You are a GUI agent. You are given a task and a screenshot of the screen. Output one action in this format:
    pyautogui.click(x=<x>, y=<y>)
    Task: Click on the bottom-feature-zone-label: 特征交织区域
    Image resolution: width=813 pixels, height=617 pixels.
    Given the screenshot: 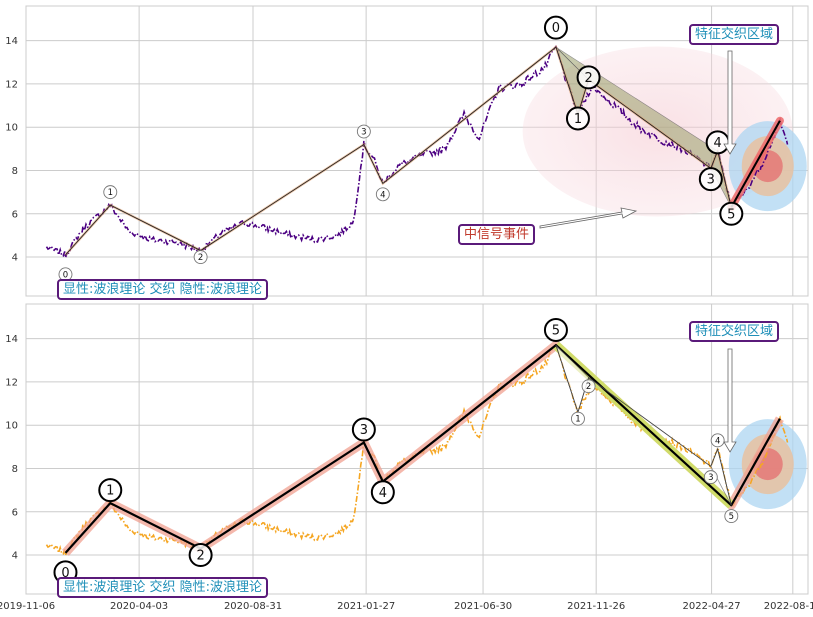 What is the action you would take?
    pyautogui.click(x=734, y=331)
    